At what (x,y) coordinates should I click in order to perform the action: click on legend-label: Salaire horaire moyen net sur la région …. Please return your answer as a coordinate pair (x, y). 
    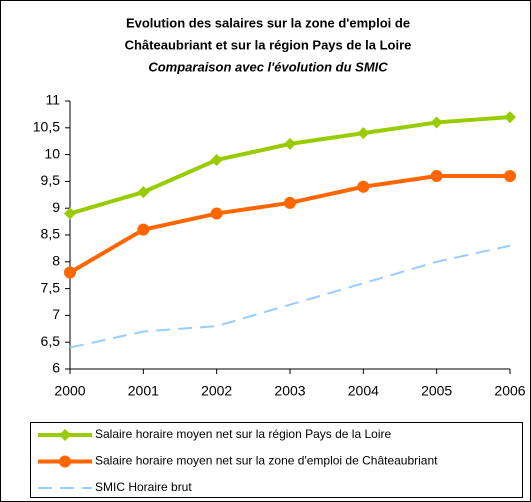
    Looking at the image, I should click on (243, 434).